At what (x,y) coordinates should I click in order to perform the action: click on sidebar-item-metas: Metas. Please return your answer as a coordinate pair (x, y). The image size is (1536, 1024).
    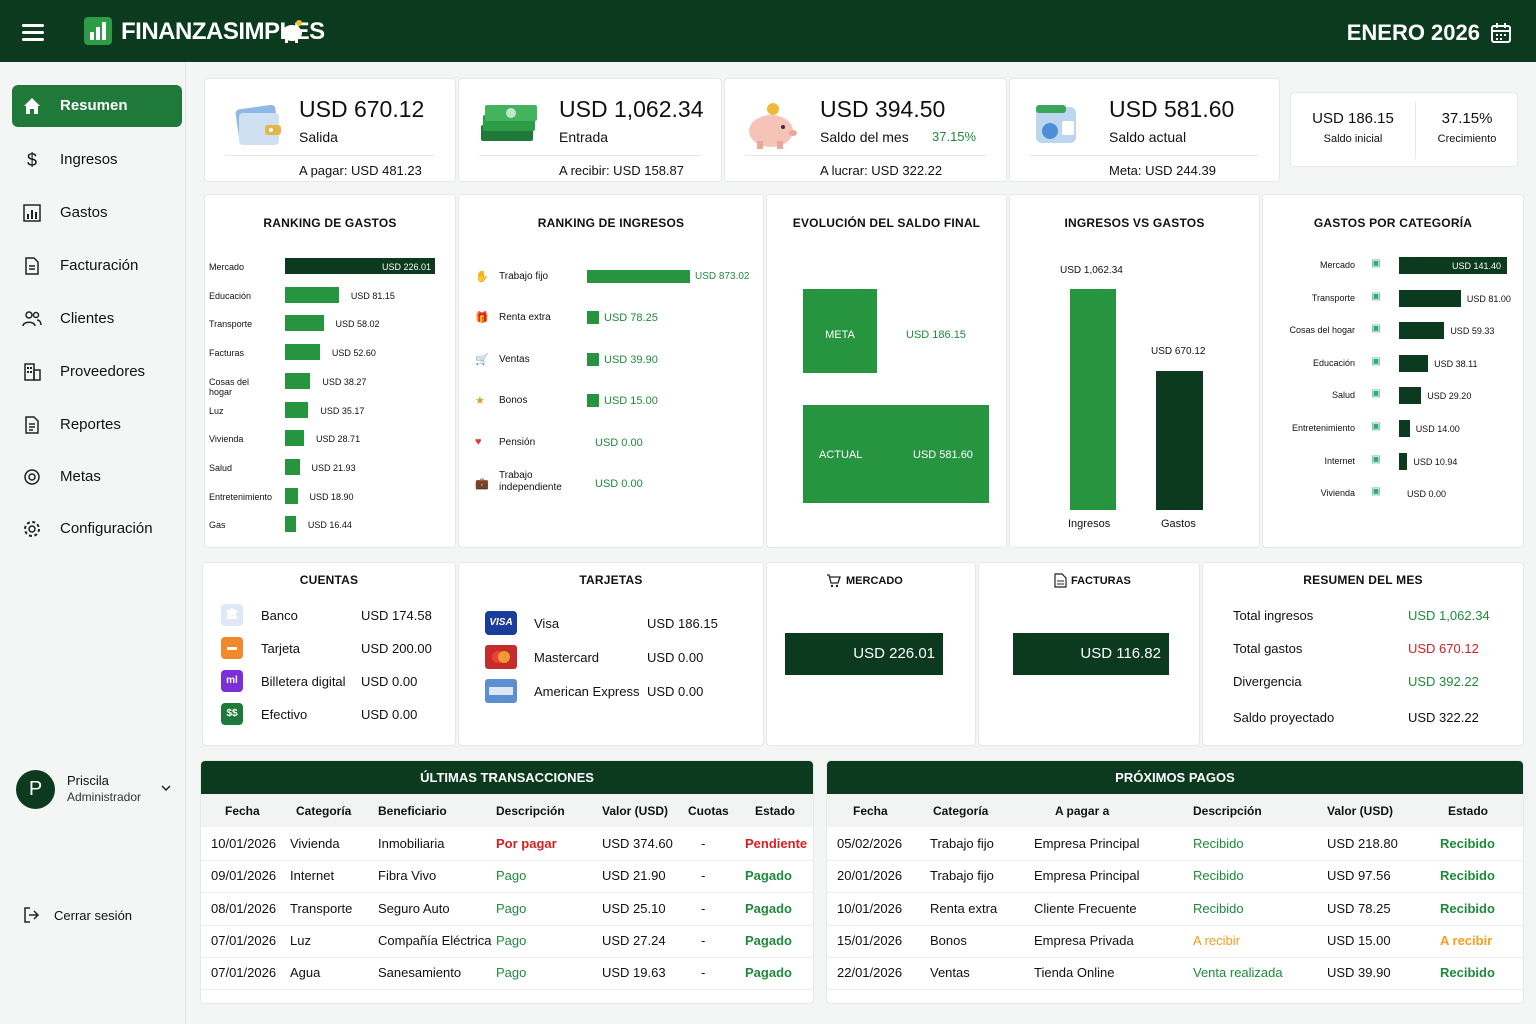
    Looking at the image, I should click on (97, 477).